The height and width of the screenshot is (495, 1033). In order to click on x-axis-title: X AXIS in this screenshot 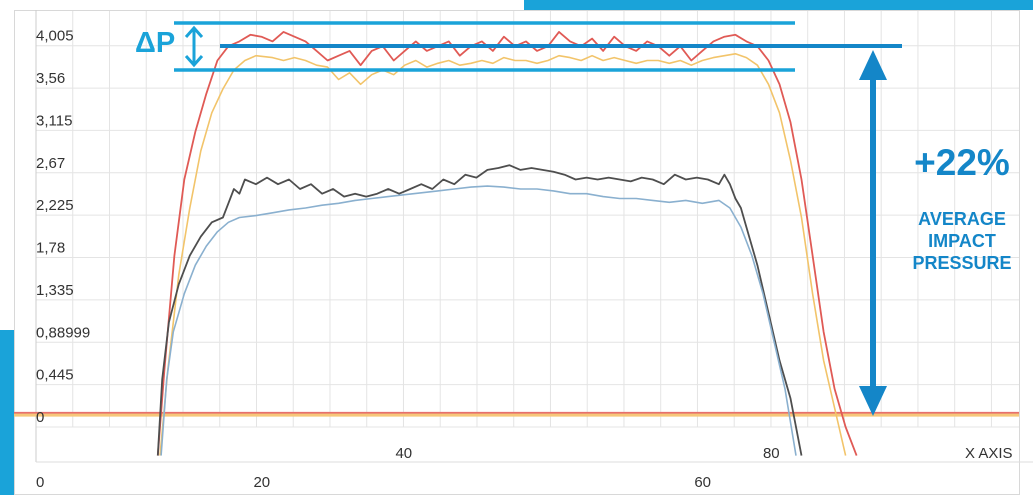, I will do `click(989, 453)`.